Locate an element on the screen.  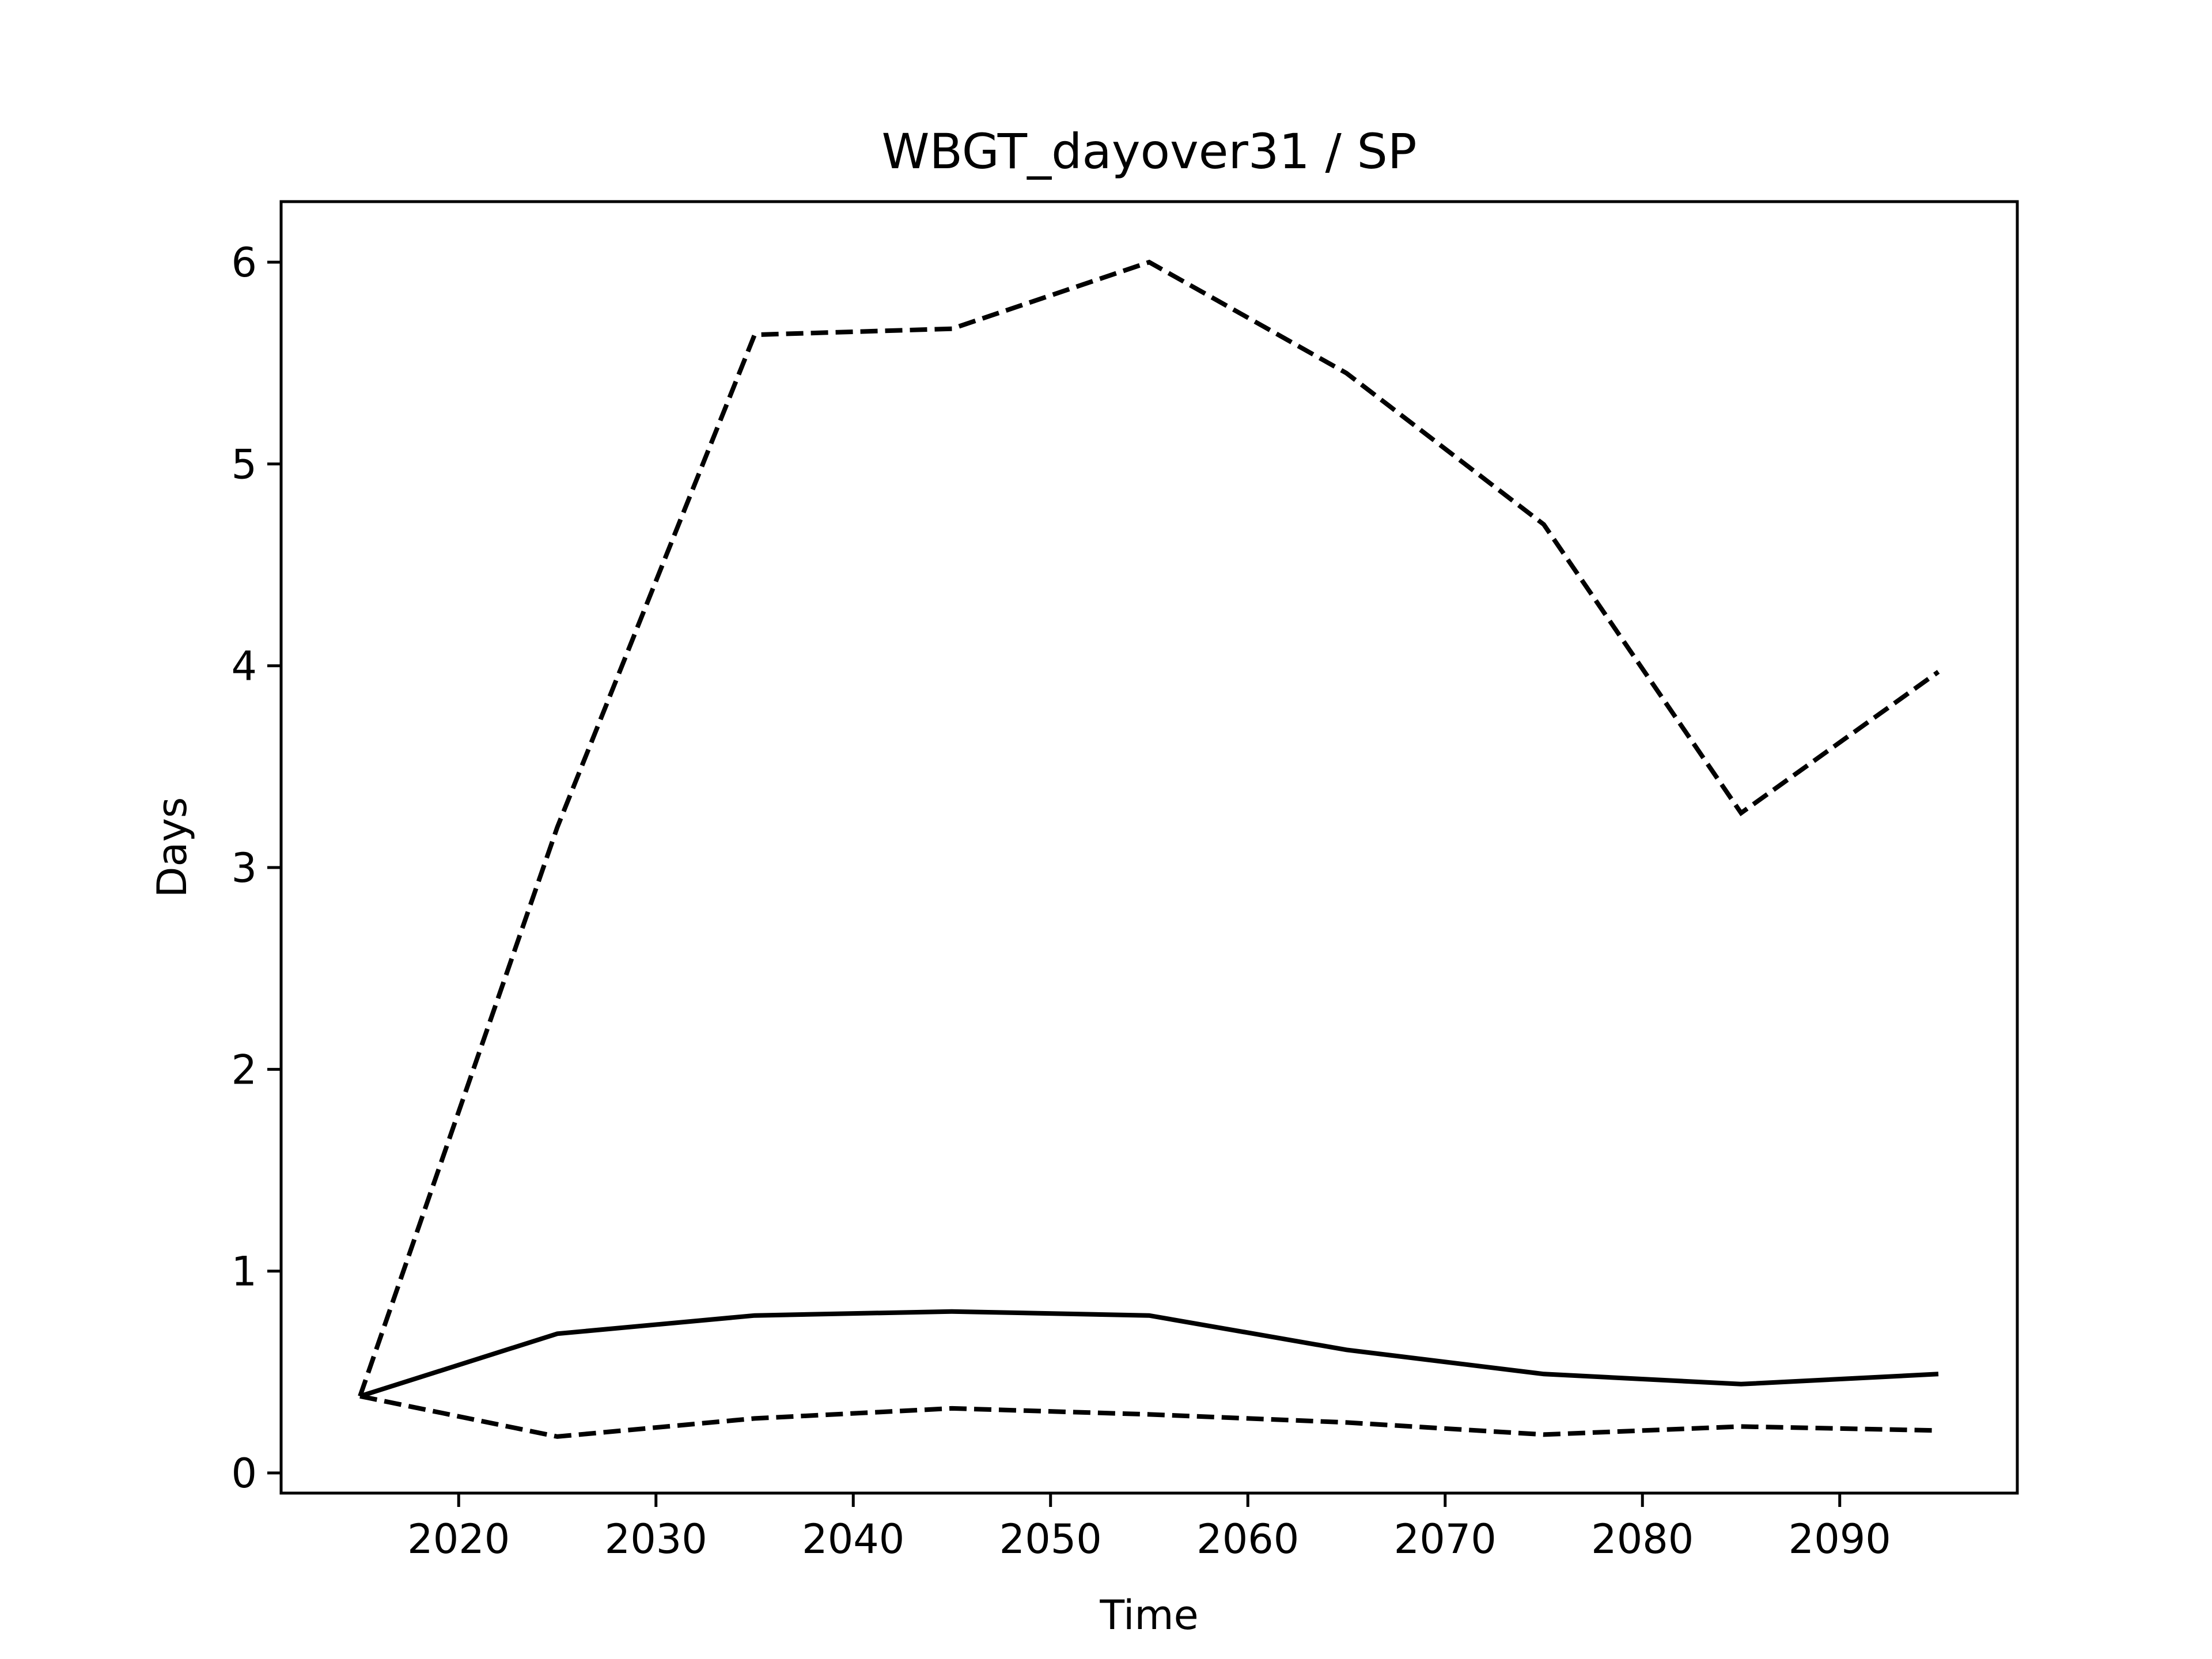
y-axis-label: Days is located at coordinates (172, 847).